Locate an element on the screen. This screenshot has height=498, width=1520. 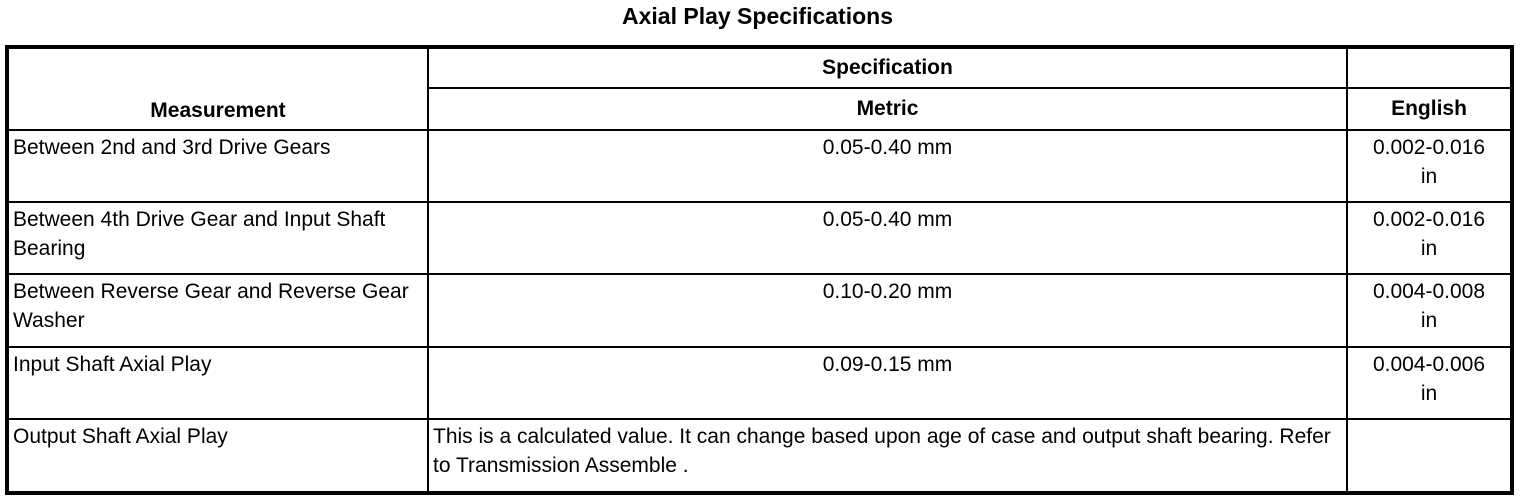
english-cell: 0.004-0.008 in is located at coordinates (1429, 310).